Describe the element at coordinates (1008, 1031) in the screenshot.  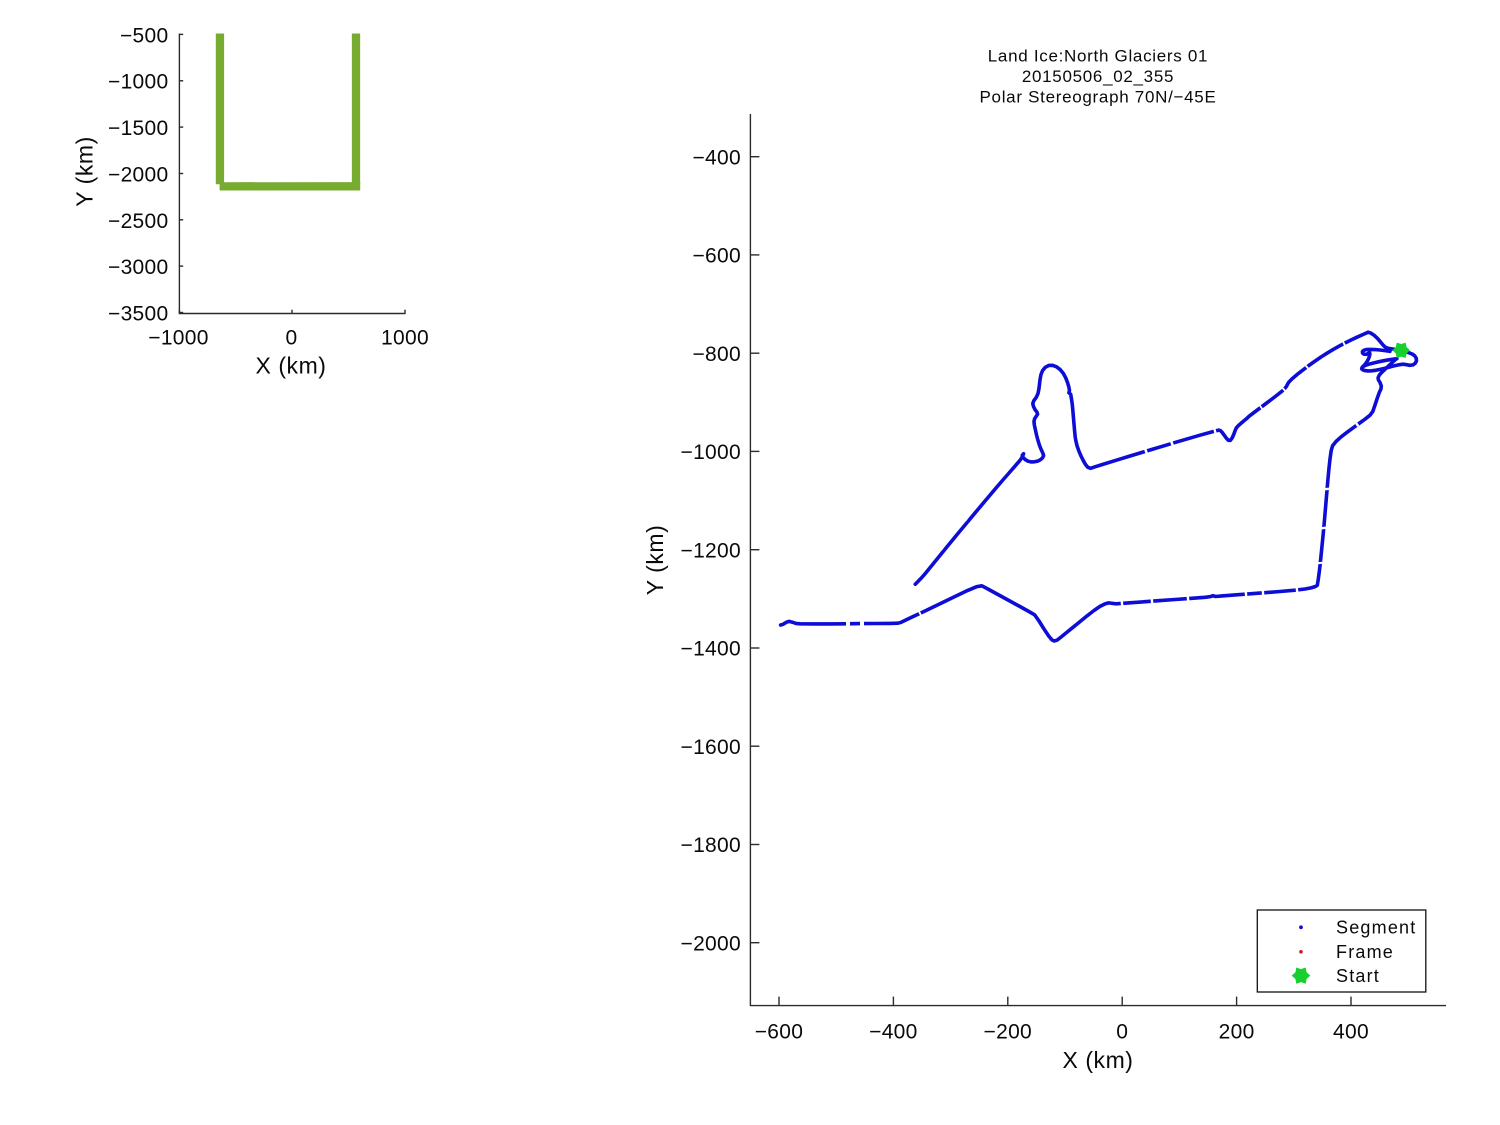
I see `svg-text: −200` at that location.